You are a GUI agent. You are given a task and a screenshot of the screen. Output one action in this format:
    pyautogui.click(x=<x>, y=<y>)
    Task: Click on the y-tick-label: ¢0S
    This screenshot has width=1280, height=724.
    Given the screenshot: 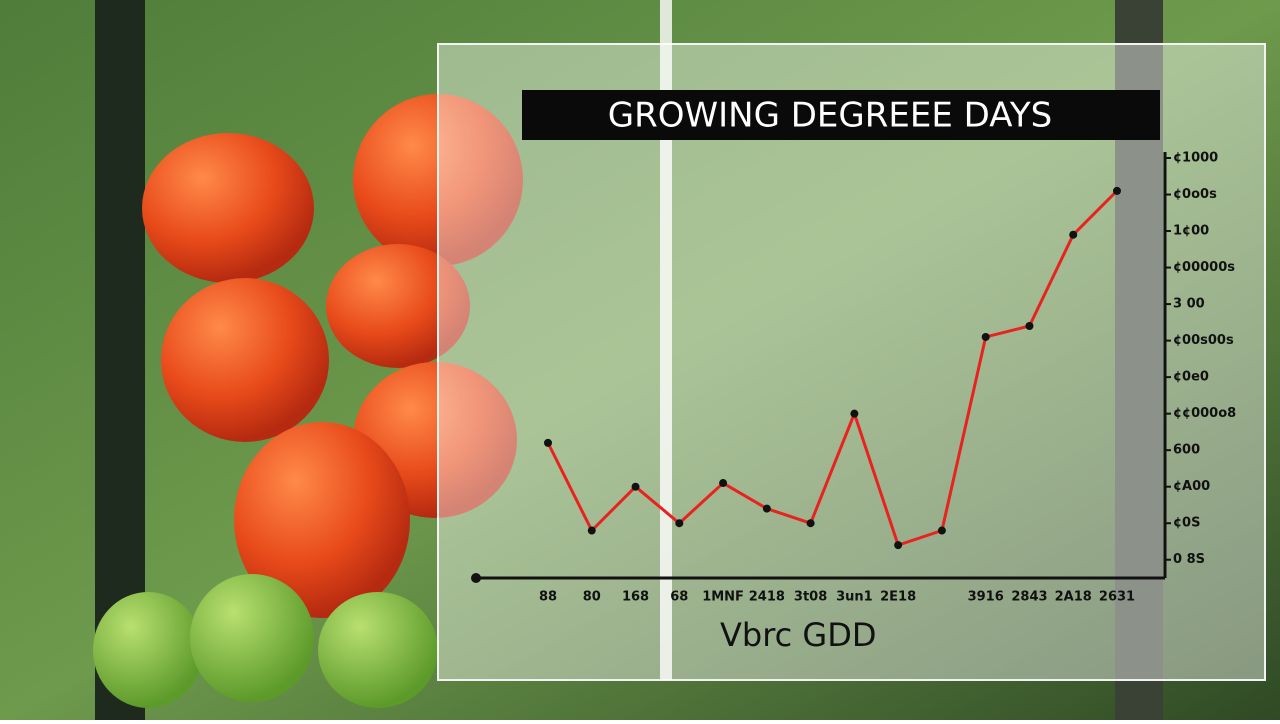 What is the action you would take?
    pyautogui.click(x=1186, y=523)
    